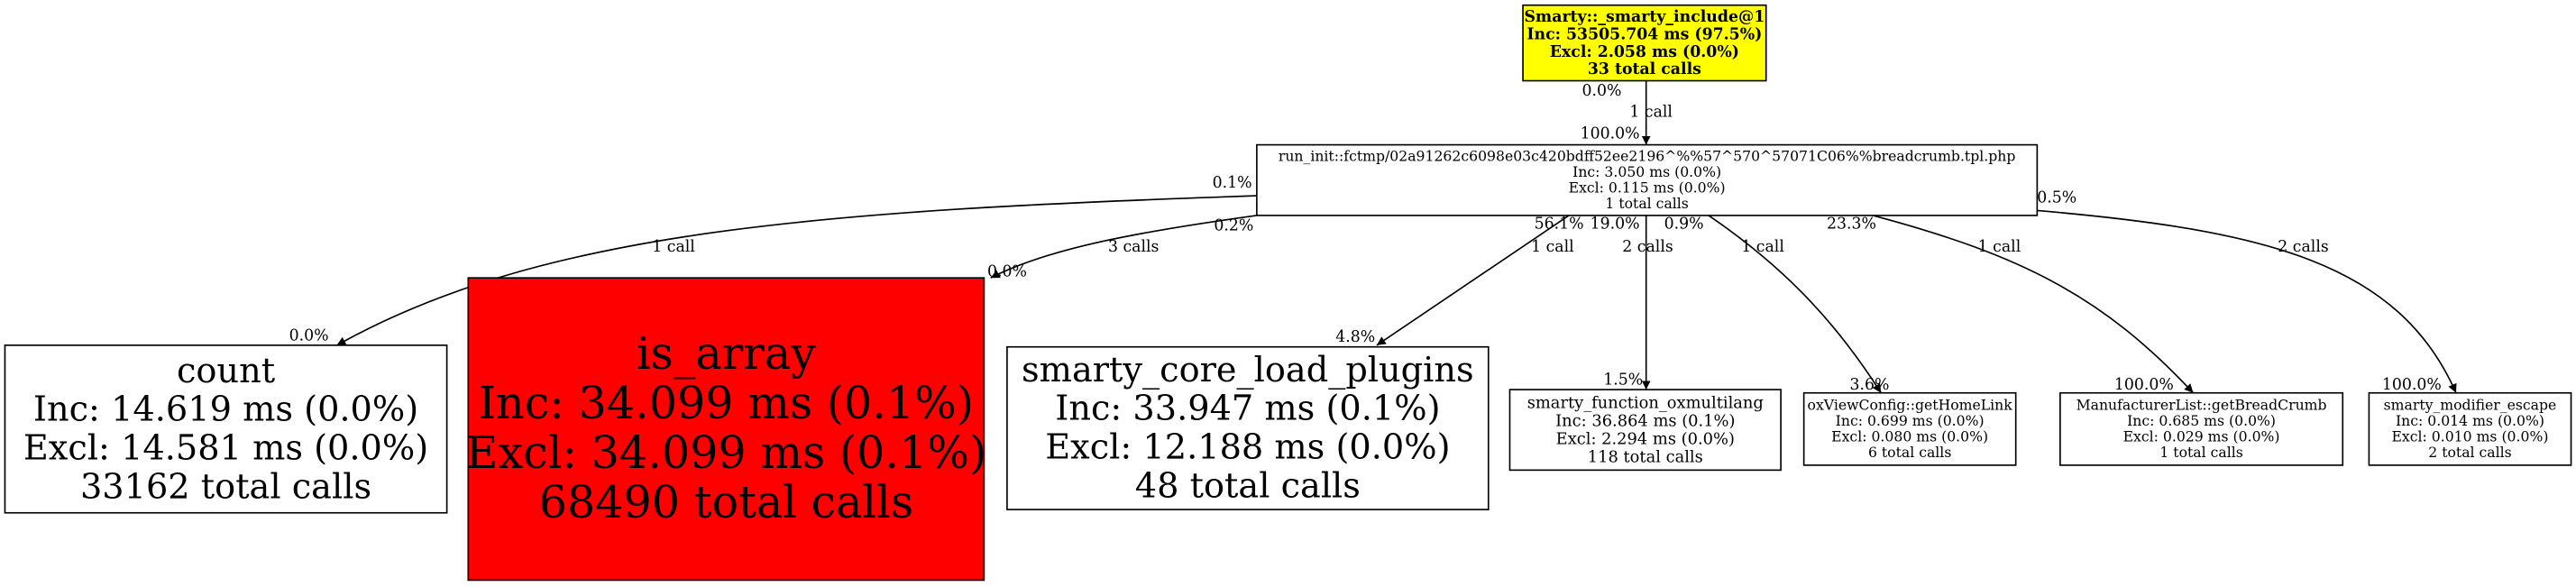  What do you see at coordinates (1910, 420) in the screenshot?
I see `node-stat: Inc: 0.699 ms (0.0%)` at bounding box center [1910, 420].